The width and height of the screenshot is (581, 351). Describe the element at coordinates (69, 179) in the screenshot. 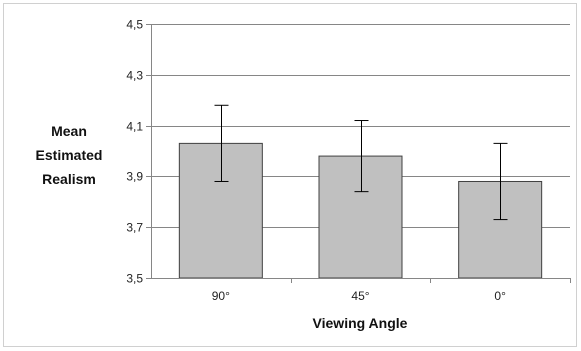

I see `y-axis-title-line-3: Realism` at that location.